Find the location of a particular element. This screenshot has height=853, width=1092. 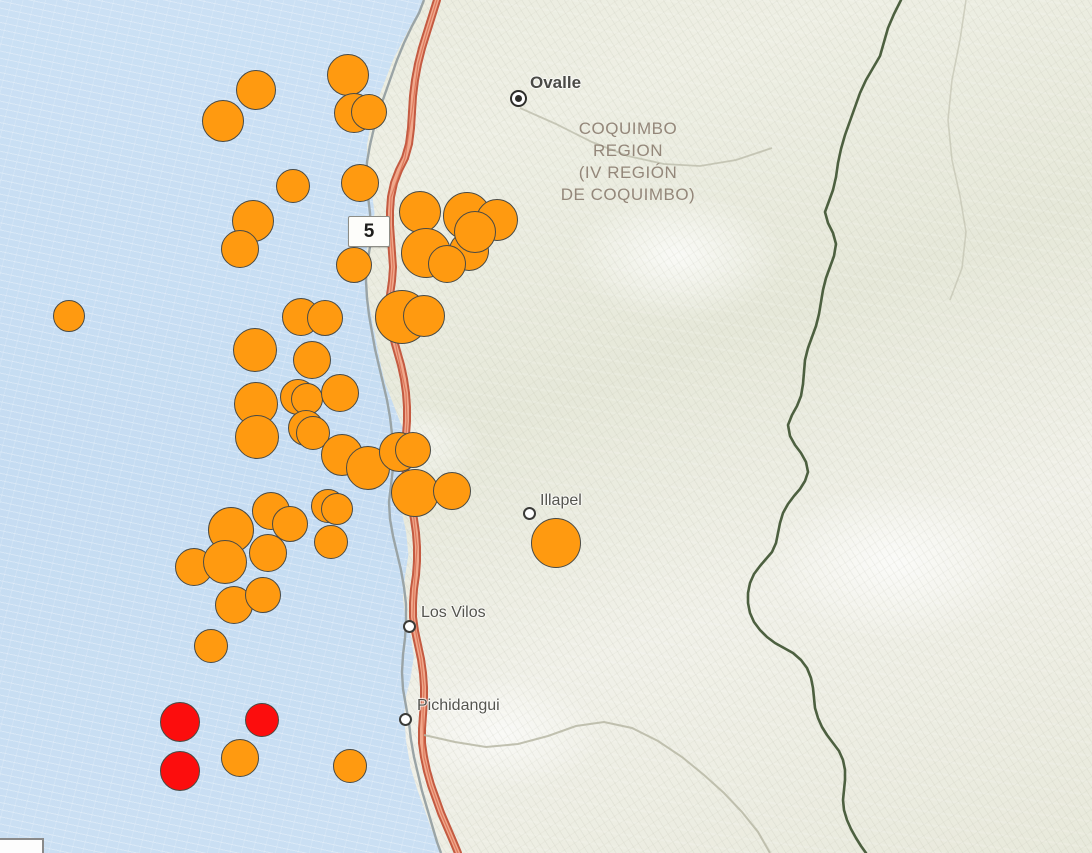

region-label-line-1: COQUIMBO is located at coordinates (628, 128).